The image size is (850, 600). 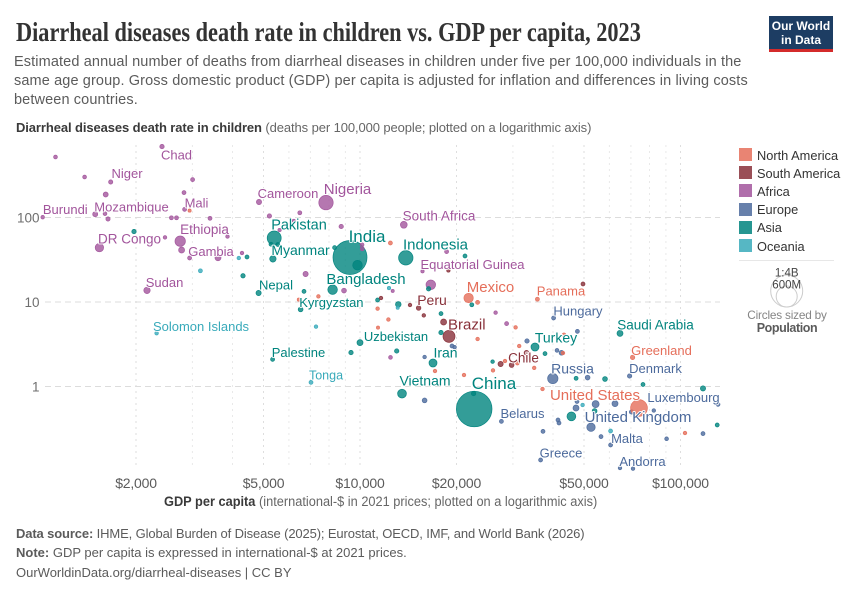 What do you see at coordinates (28, 218) in the screenshot?
I see `svg-text: 100` at bounding box center [28, 218].